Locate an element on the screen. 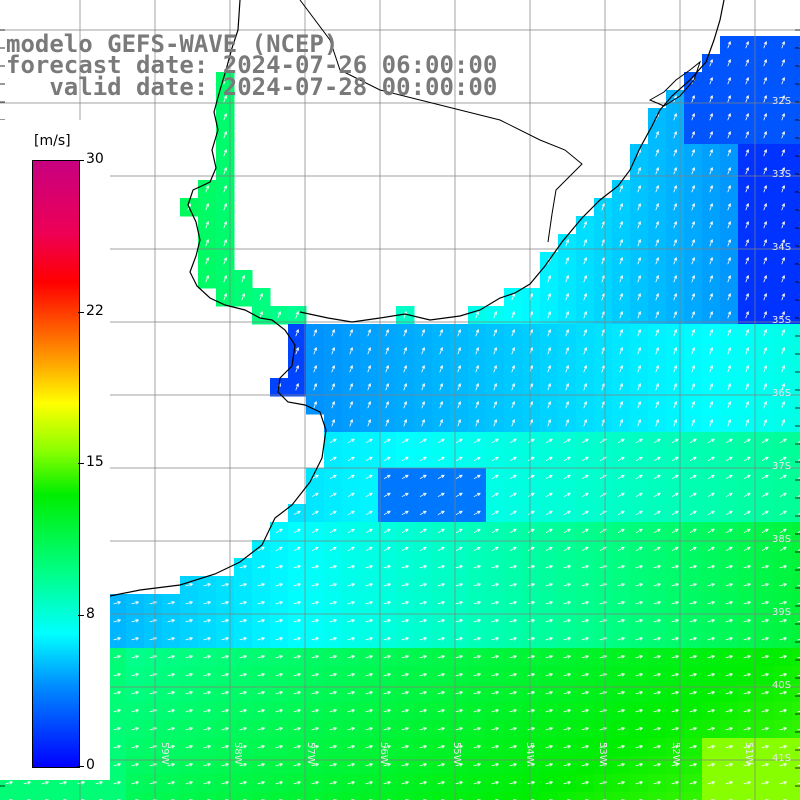 The width and height of the screenshot is (800, 800). lat-label: 39S is located at coordinates (781, 612).